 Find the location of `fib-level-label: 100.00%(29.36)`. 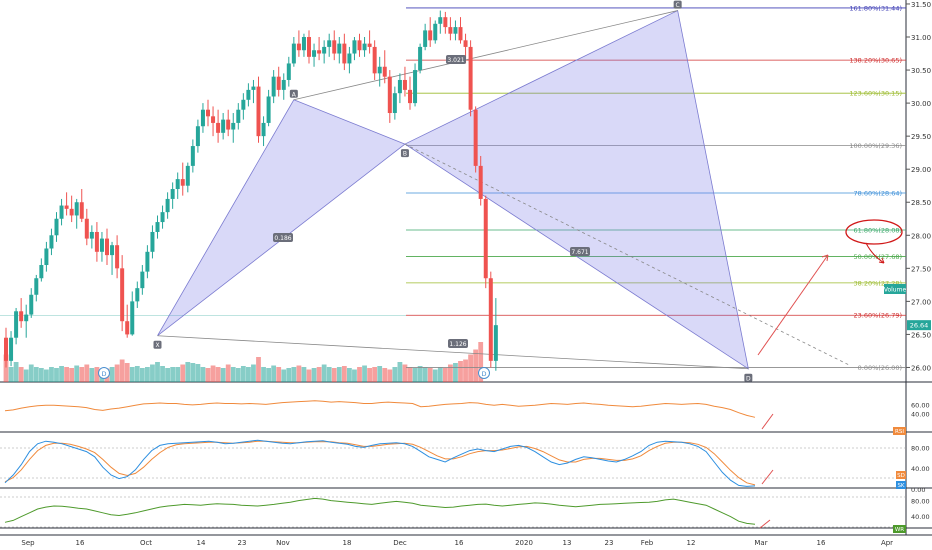

fib-level-label: 100.00%(29.36) is located at coordinates (875, 146).